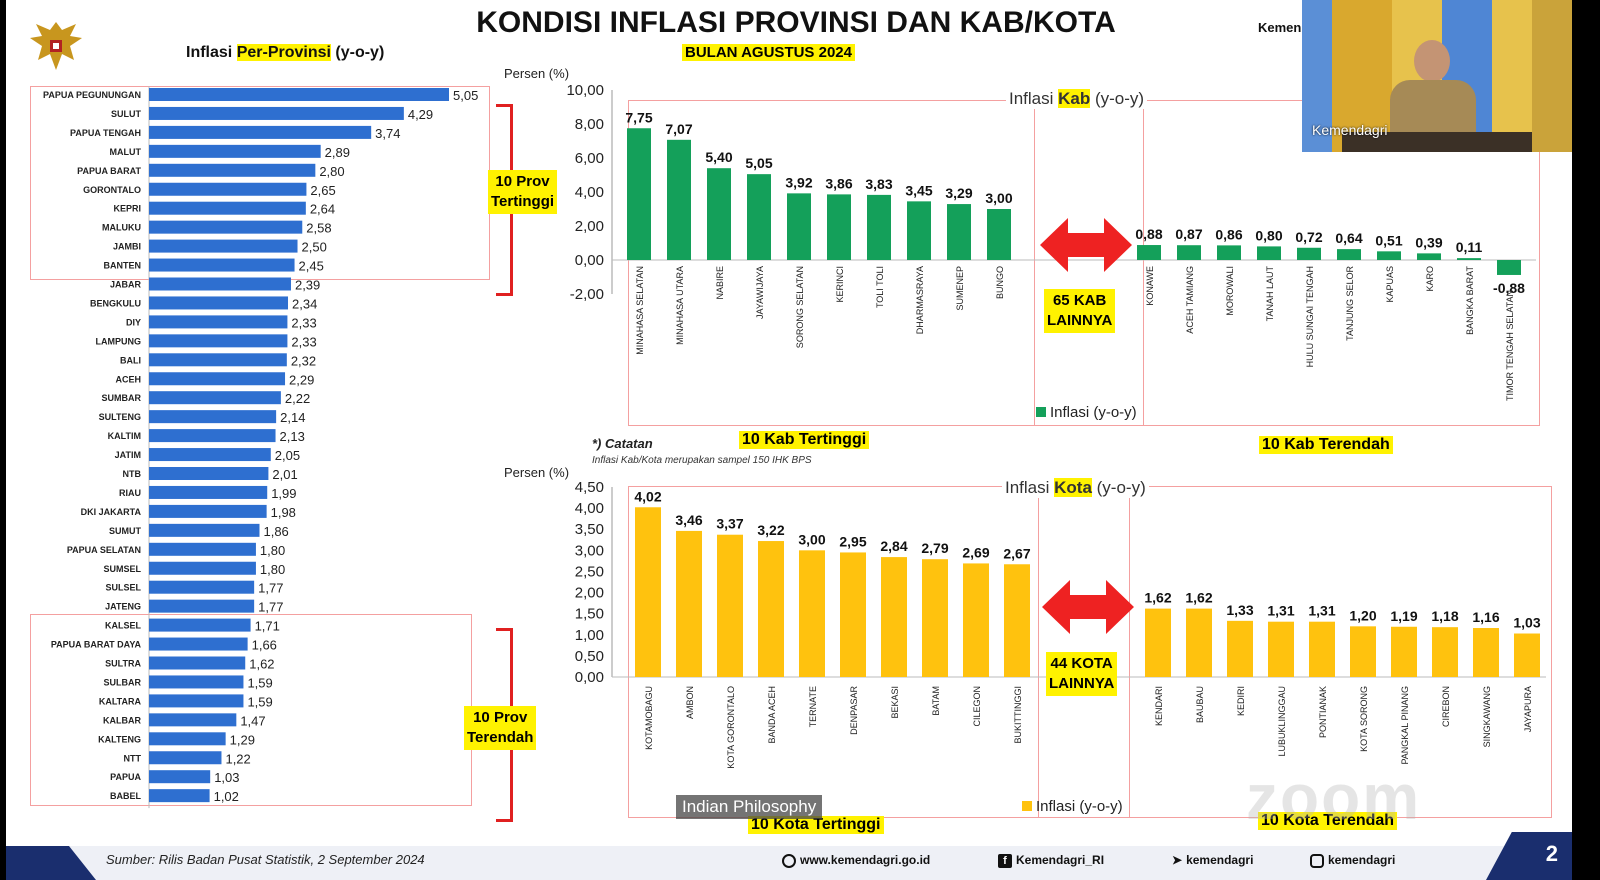  What do you see at coordinates (589, 488) in the screenshot?
I see `y-tick-label: 4,50` at bounding box center [589, 488].